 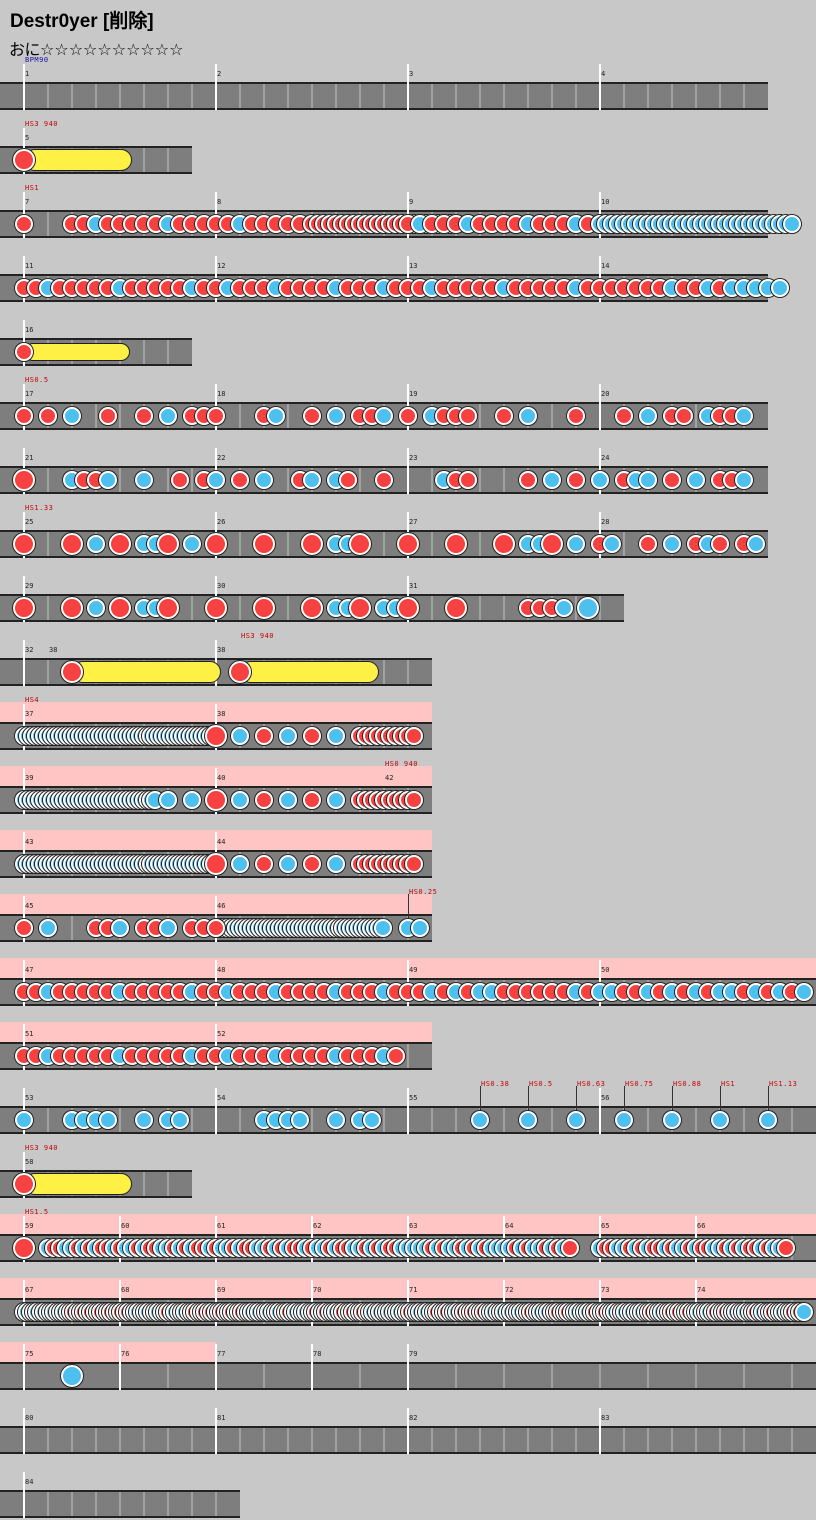 I want to click on measure-number: 80, so click(x=29, y=1418).